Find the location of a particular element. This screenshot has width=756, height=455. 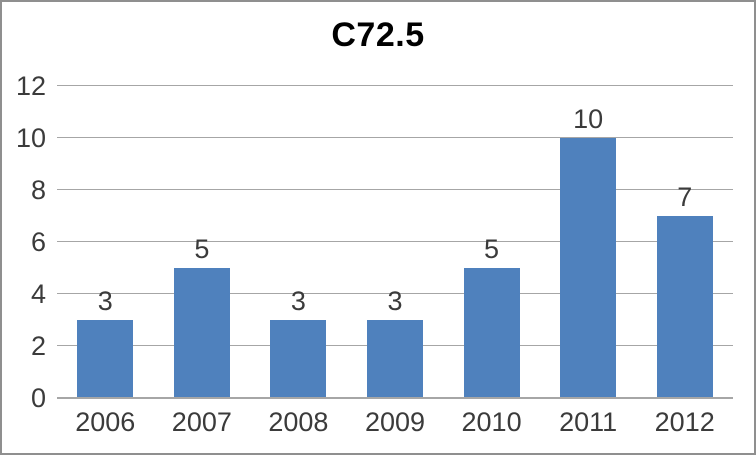

y-tick-label: 12 is located at coordinates (30, 86).